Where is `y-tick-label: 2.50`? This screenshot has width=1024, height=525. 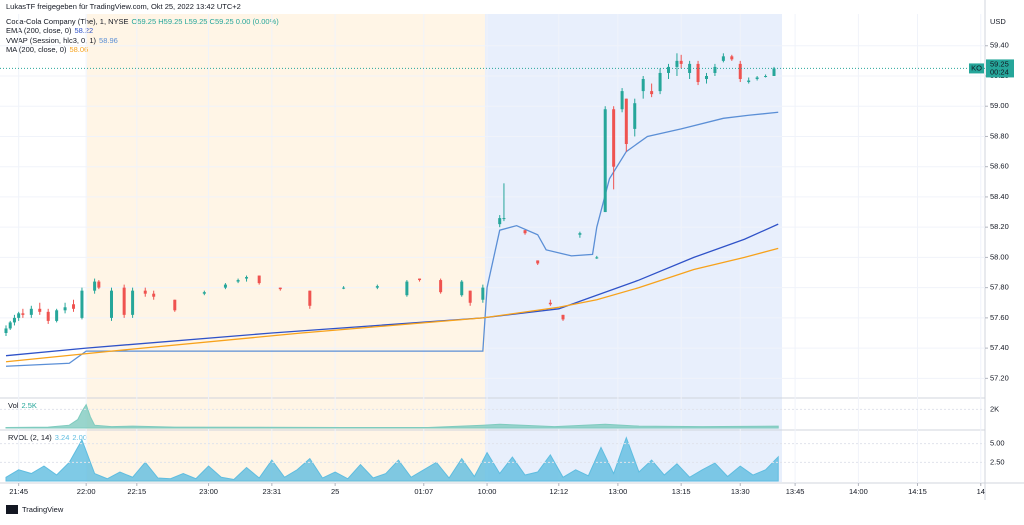
y-tick-label: 2.50 is located at coordinates (997, 461).